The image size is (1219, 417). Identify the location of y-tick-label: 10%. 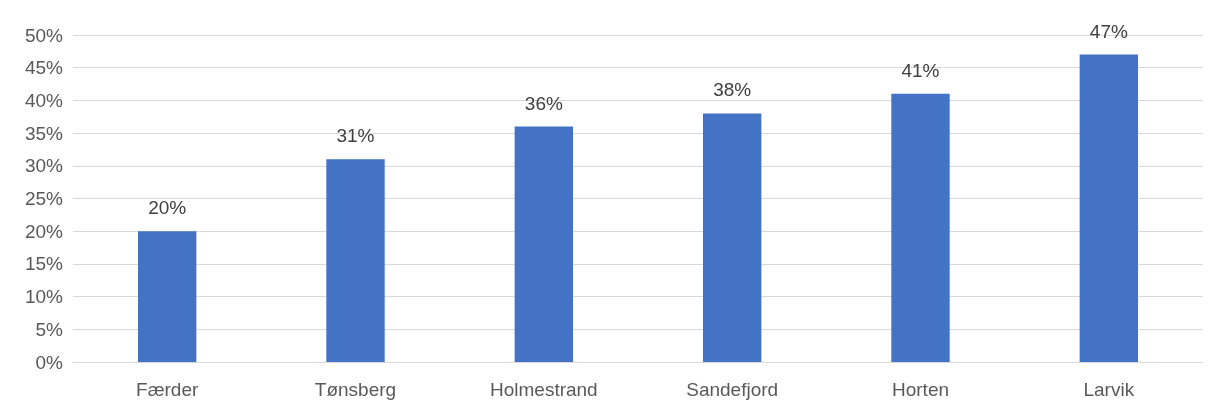
(44, 297).